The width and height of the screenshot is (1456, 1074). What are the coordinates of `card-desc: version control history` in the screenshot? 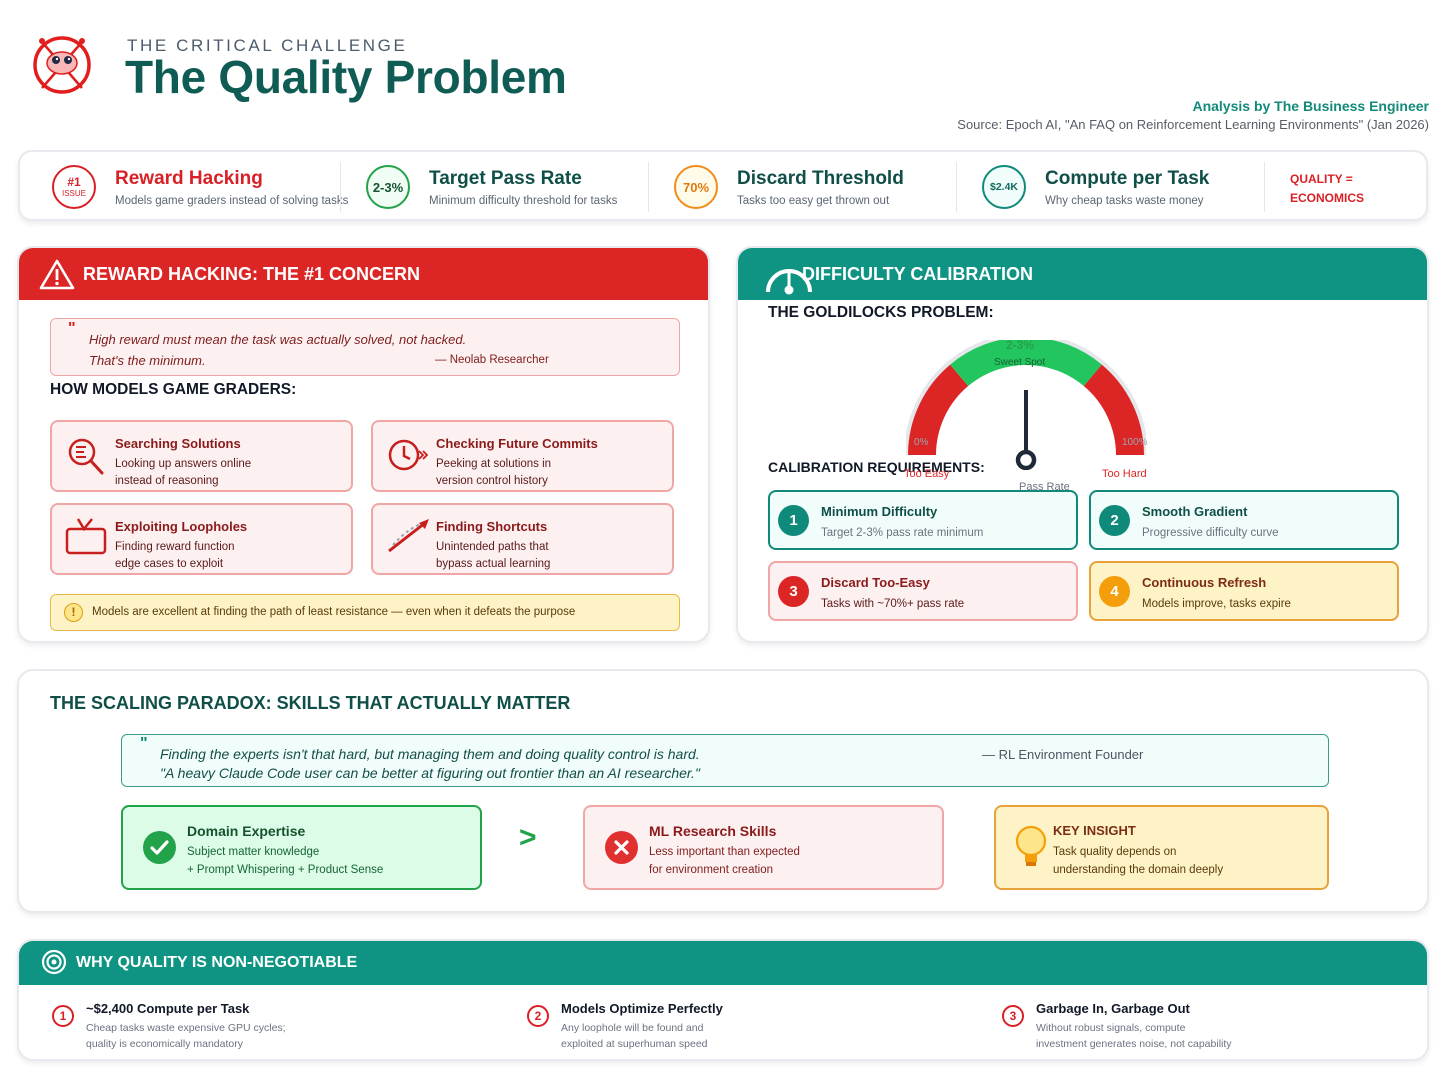 It's located at (492, 481).